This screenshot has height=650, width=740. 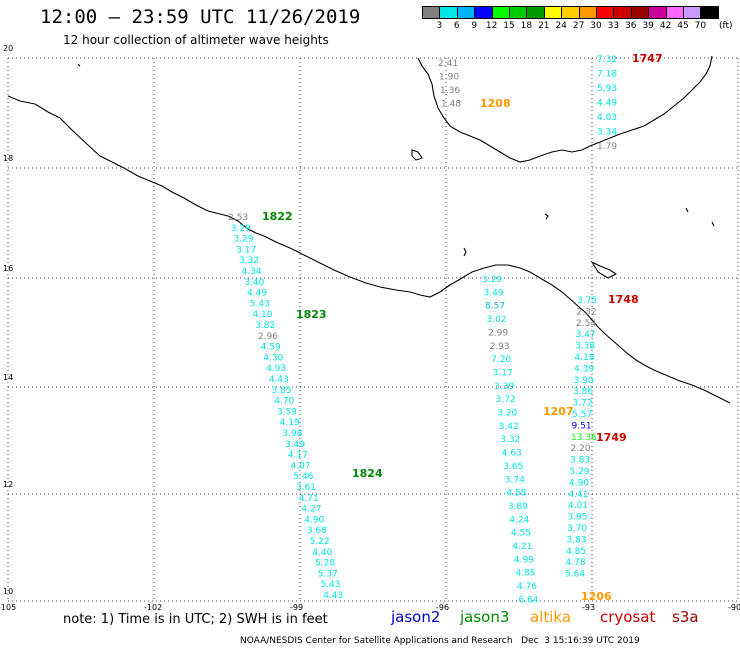 I want to click on colorbar-label: 12, so click(x=491, y=26).